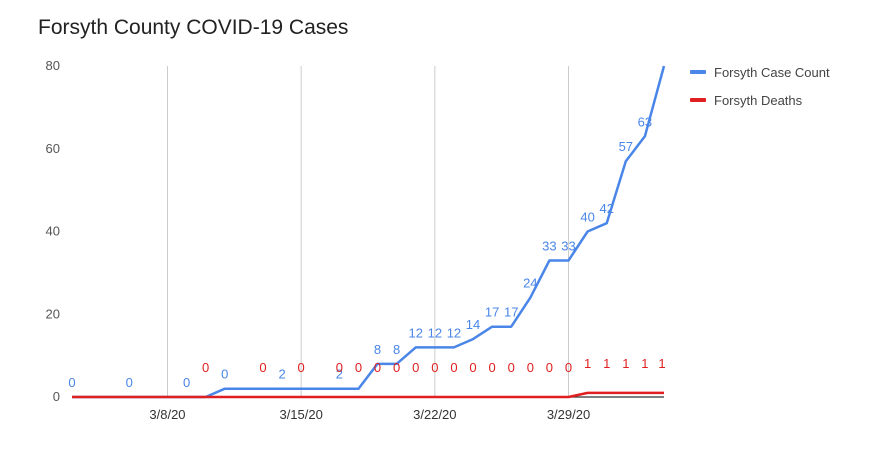 The image size is (880, 476). I want to click on series-line-deaths, so click(368, 395).